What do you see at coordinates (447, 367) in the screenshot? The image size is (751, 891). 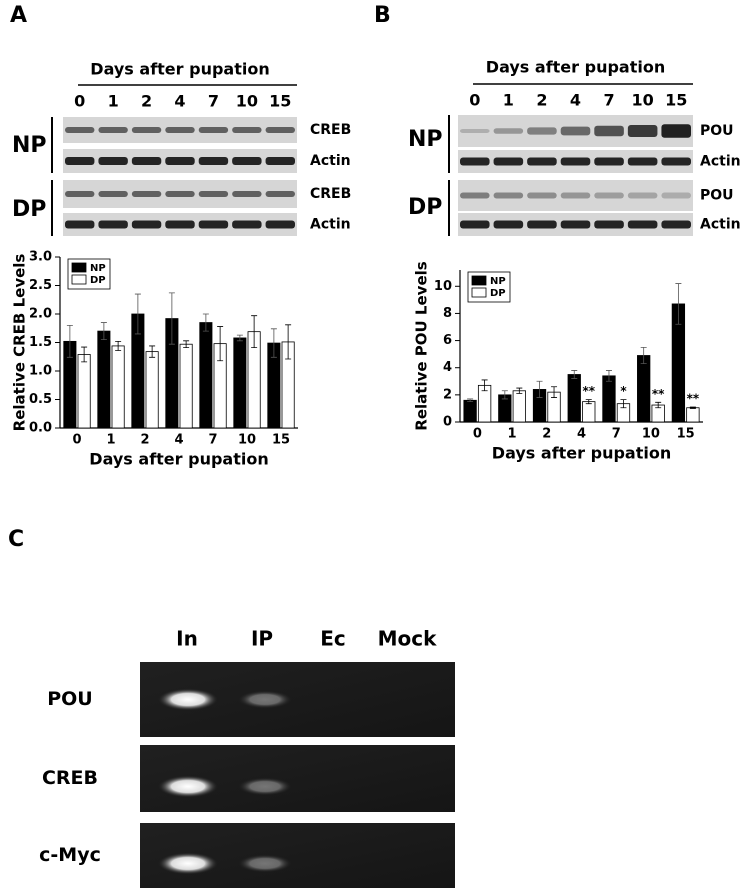 I see `y-tick-label: 4` at bounding box center [447, 367].